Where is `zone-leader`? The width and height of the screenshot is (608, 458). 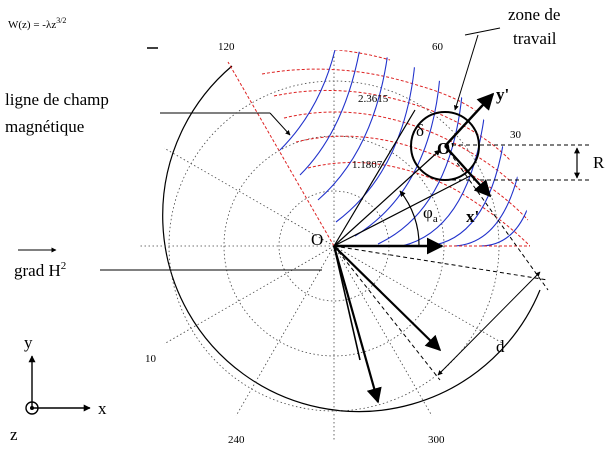
zone-leader is located at coordinates (482, 31).